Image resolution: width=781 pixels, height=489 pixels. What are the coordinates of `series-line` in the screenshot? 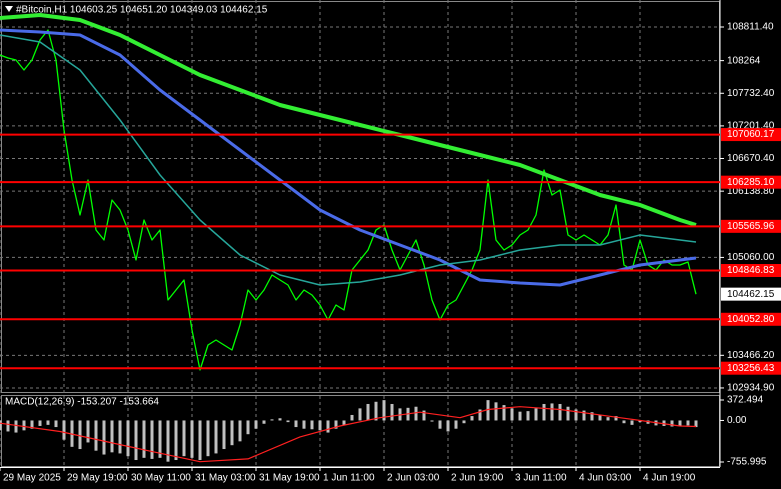 It's located at (348, 434).